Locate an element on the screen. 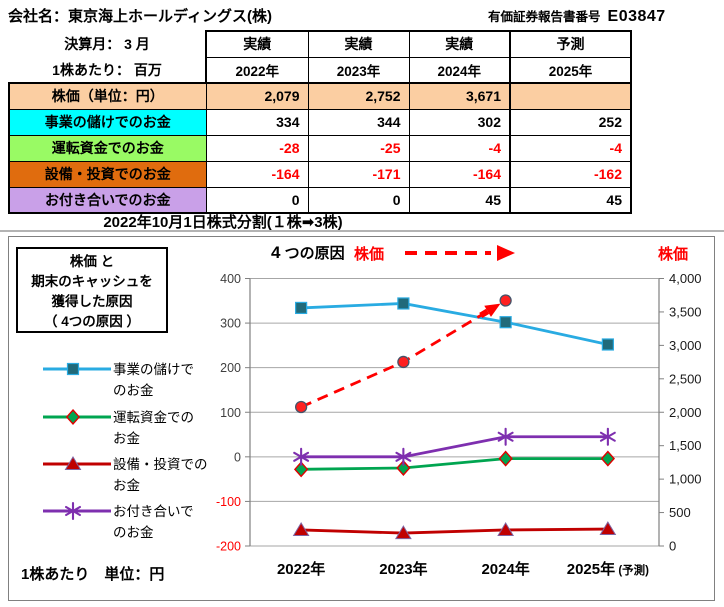  table-cell: 2,752 is located at coordinates (358, 96).